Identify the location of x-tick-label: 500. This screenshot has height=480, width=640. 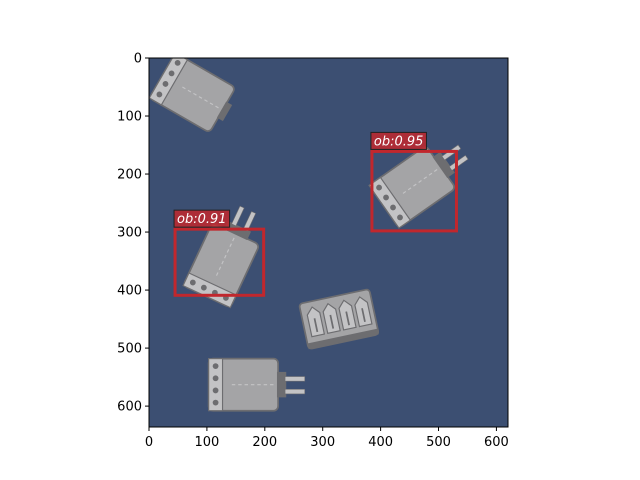
(438, 442).